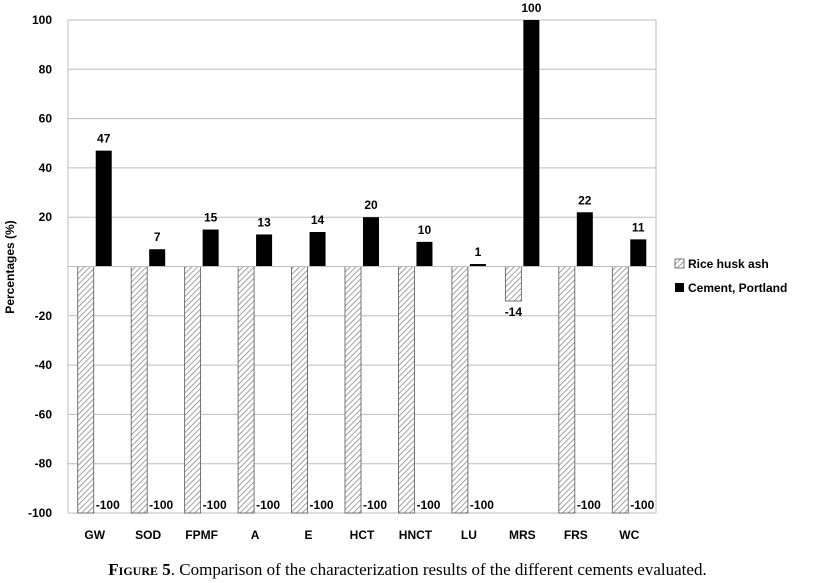 This screenshot has height=583, width=815. What do you see at coordinates (40, 266) in the screenshot?
I see `y-axis-ticks: 100 80 60 40 20 -20 -40 -60 -80 -100` at bounding box center [40, 266].